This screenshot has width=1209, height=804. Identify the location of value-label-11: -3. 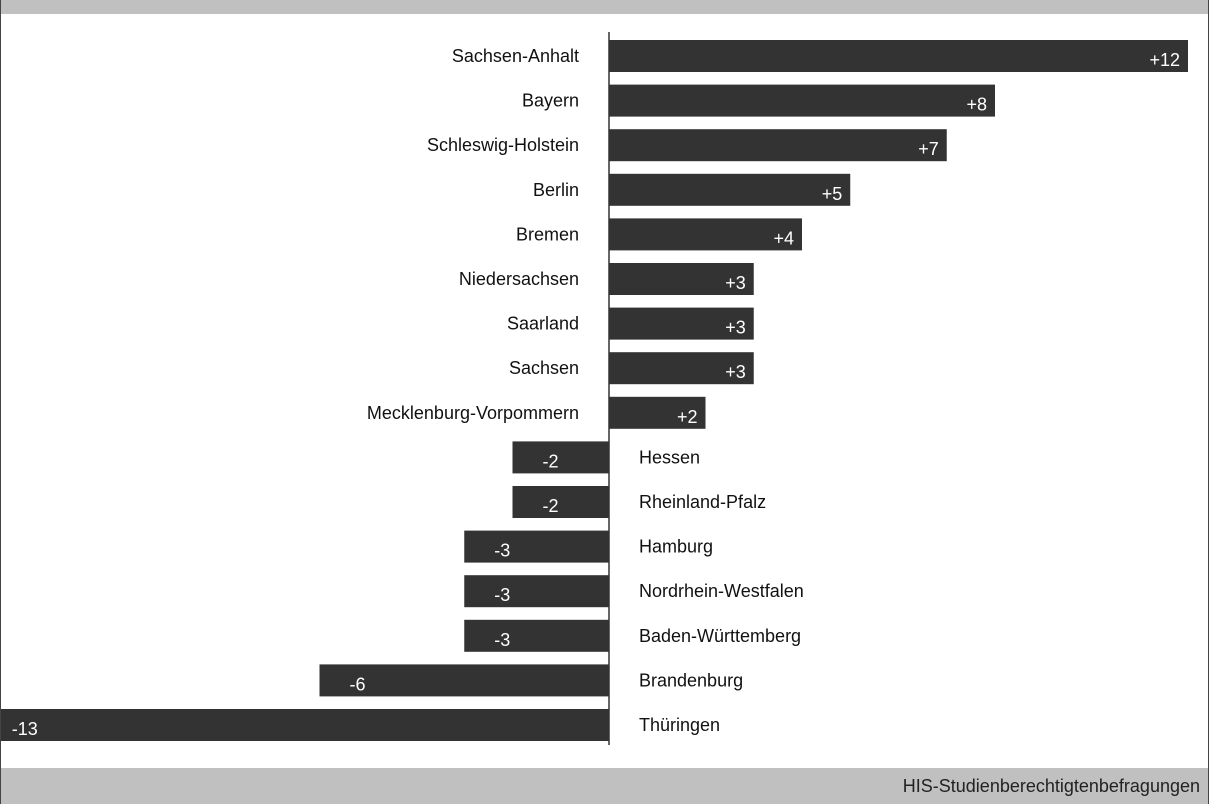
(502, 551).